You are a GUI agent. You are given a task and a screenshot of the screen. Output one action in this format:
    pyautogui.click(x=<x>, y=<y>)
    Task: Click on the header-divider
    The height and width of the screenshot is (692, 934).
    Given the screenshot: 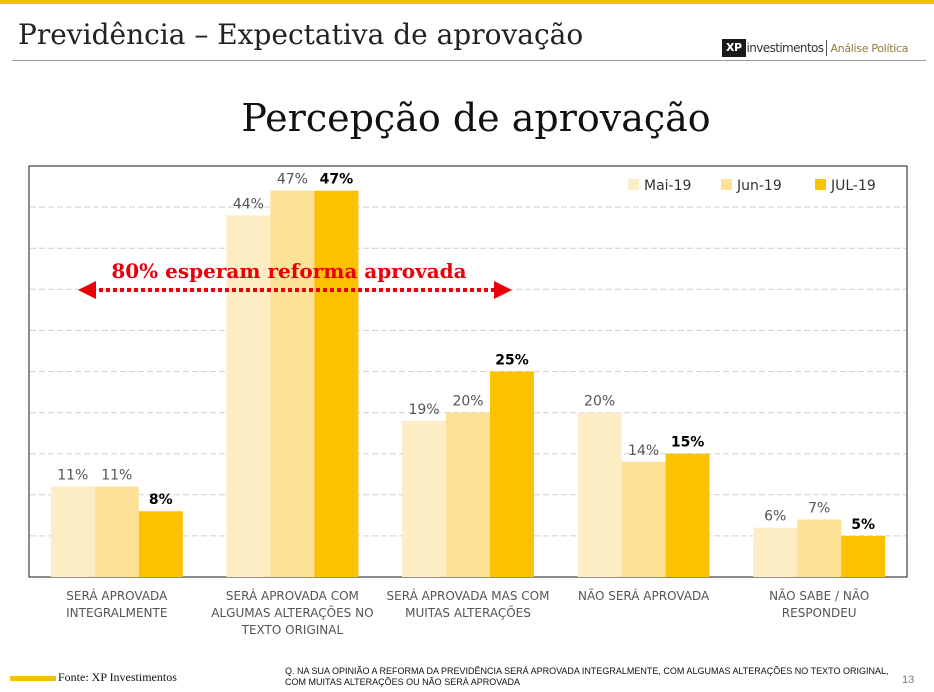 What is the action you would take?
    pyautogui.click(x=469, y=60)
    